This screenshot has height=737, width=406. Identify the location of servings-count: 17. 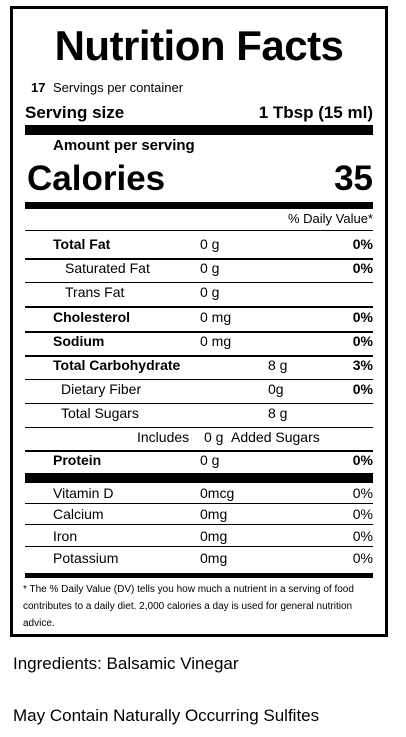
(38, 87).